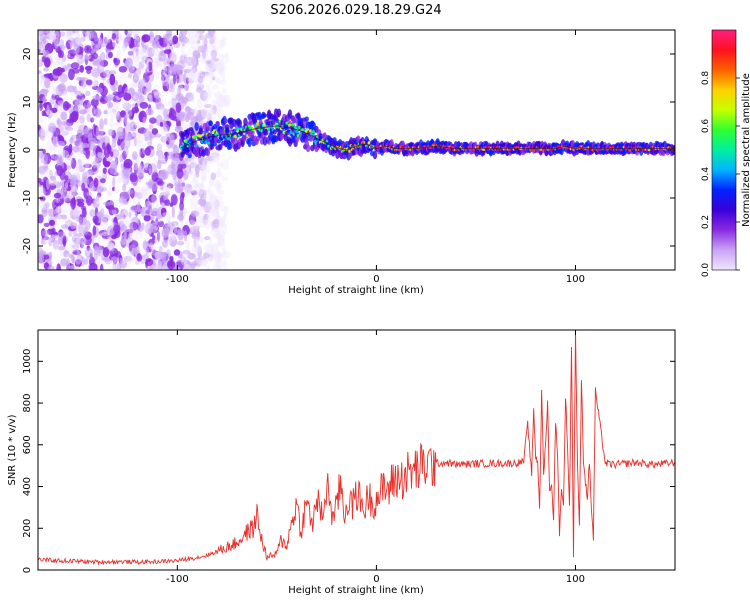  What do you see at coordinates (706, 78) in the screenshot?
I see `colorbar-tick-label: 0.8` at bounding box center [706, 78].